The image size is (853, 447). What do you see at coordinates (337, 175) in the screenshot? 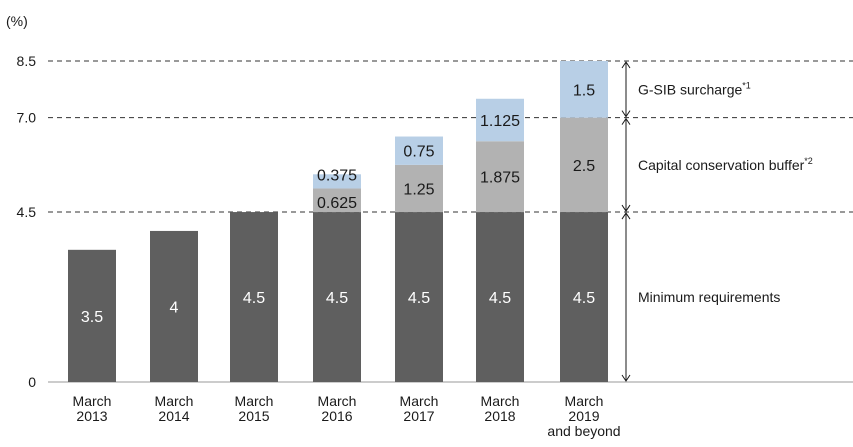
I see `data-label: 0.375` at bounding box center [337, 175].